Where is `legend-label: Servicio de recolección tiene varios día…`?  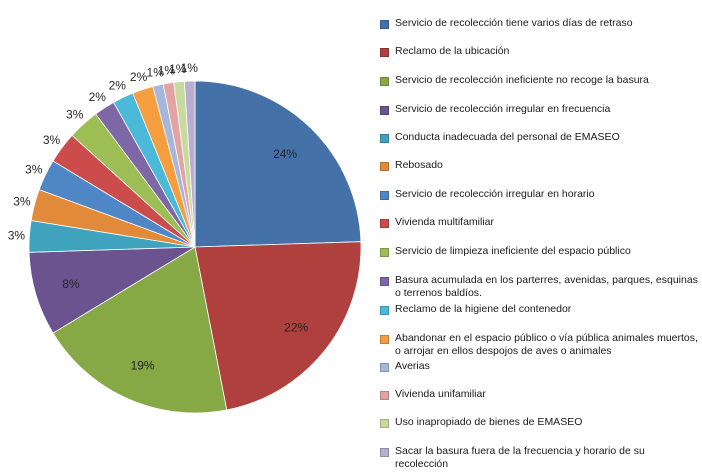 legend-label: Servicio de recolección tiene varios día… is located at coordinates (514, 23).